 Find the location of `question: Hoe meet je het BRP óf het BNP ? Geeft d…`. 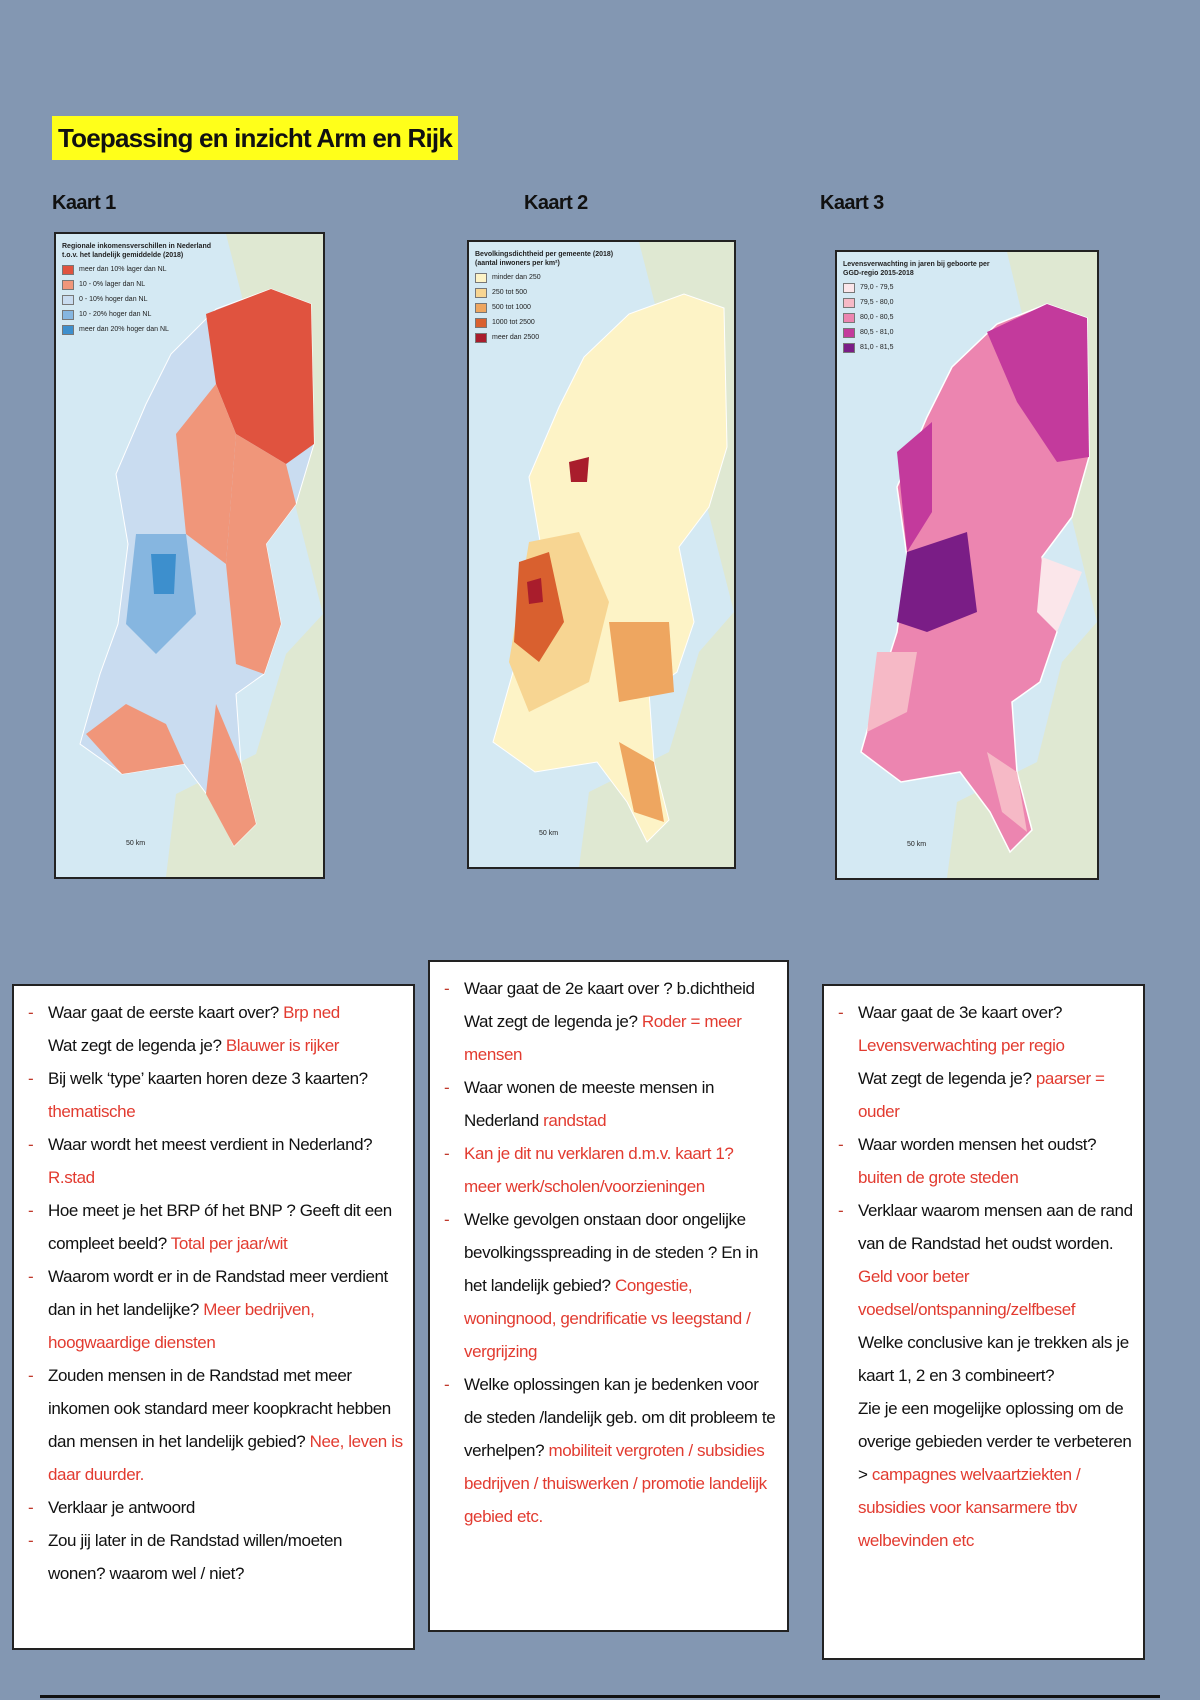

question: Hoe meet je het BRP óf het BNP ? Geeft d… is located at coordinates (220, 1227).